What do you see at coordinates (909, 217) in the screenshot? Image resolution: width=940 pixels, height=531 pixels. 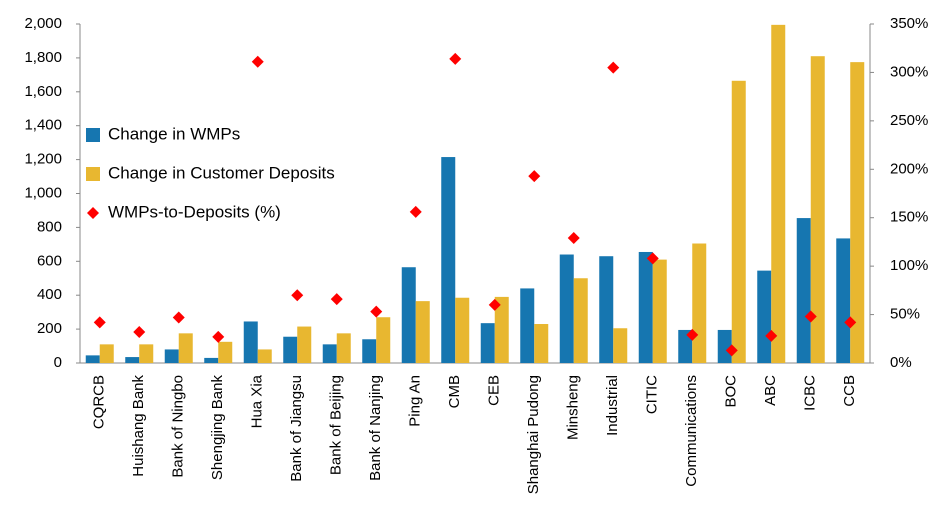 I see `y2-tick-label: 150%` at bounding box center [909, 217].